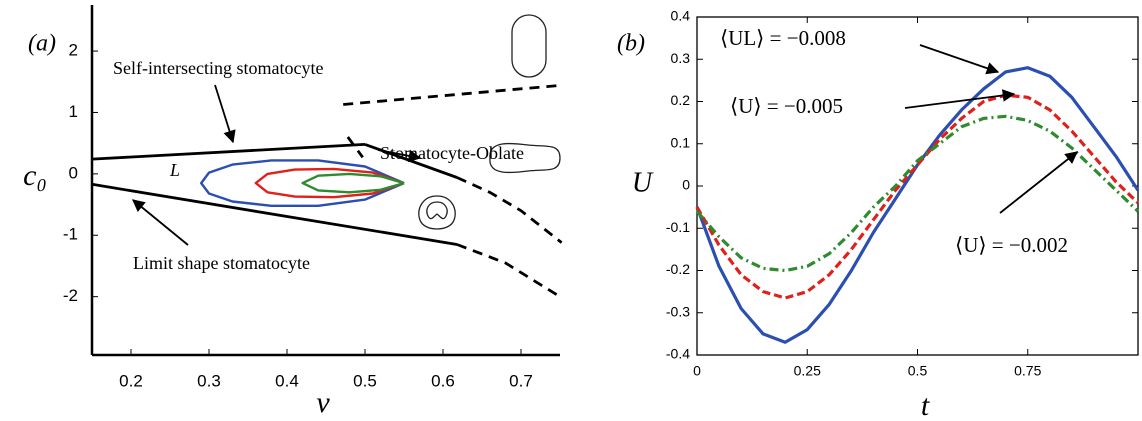 Image resolution: width=1142 pixels, height=421 pixels. I want to click on y-axis-label: U, so click(643, 182).